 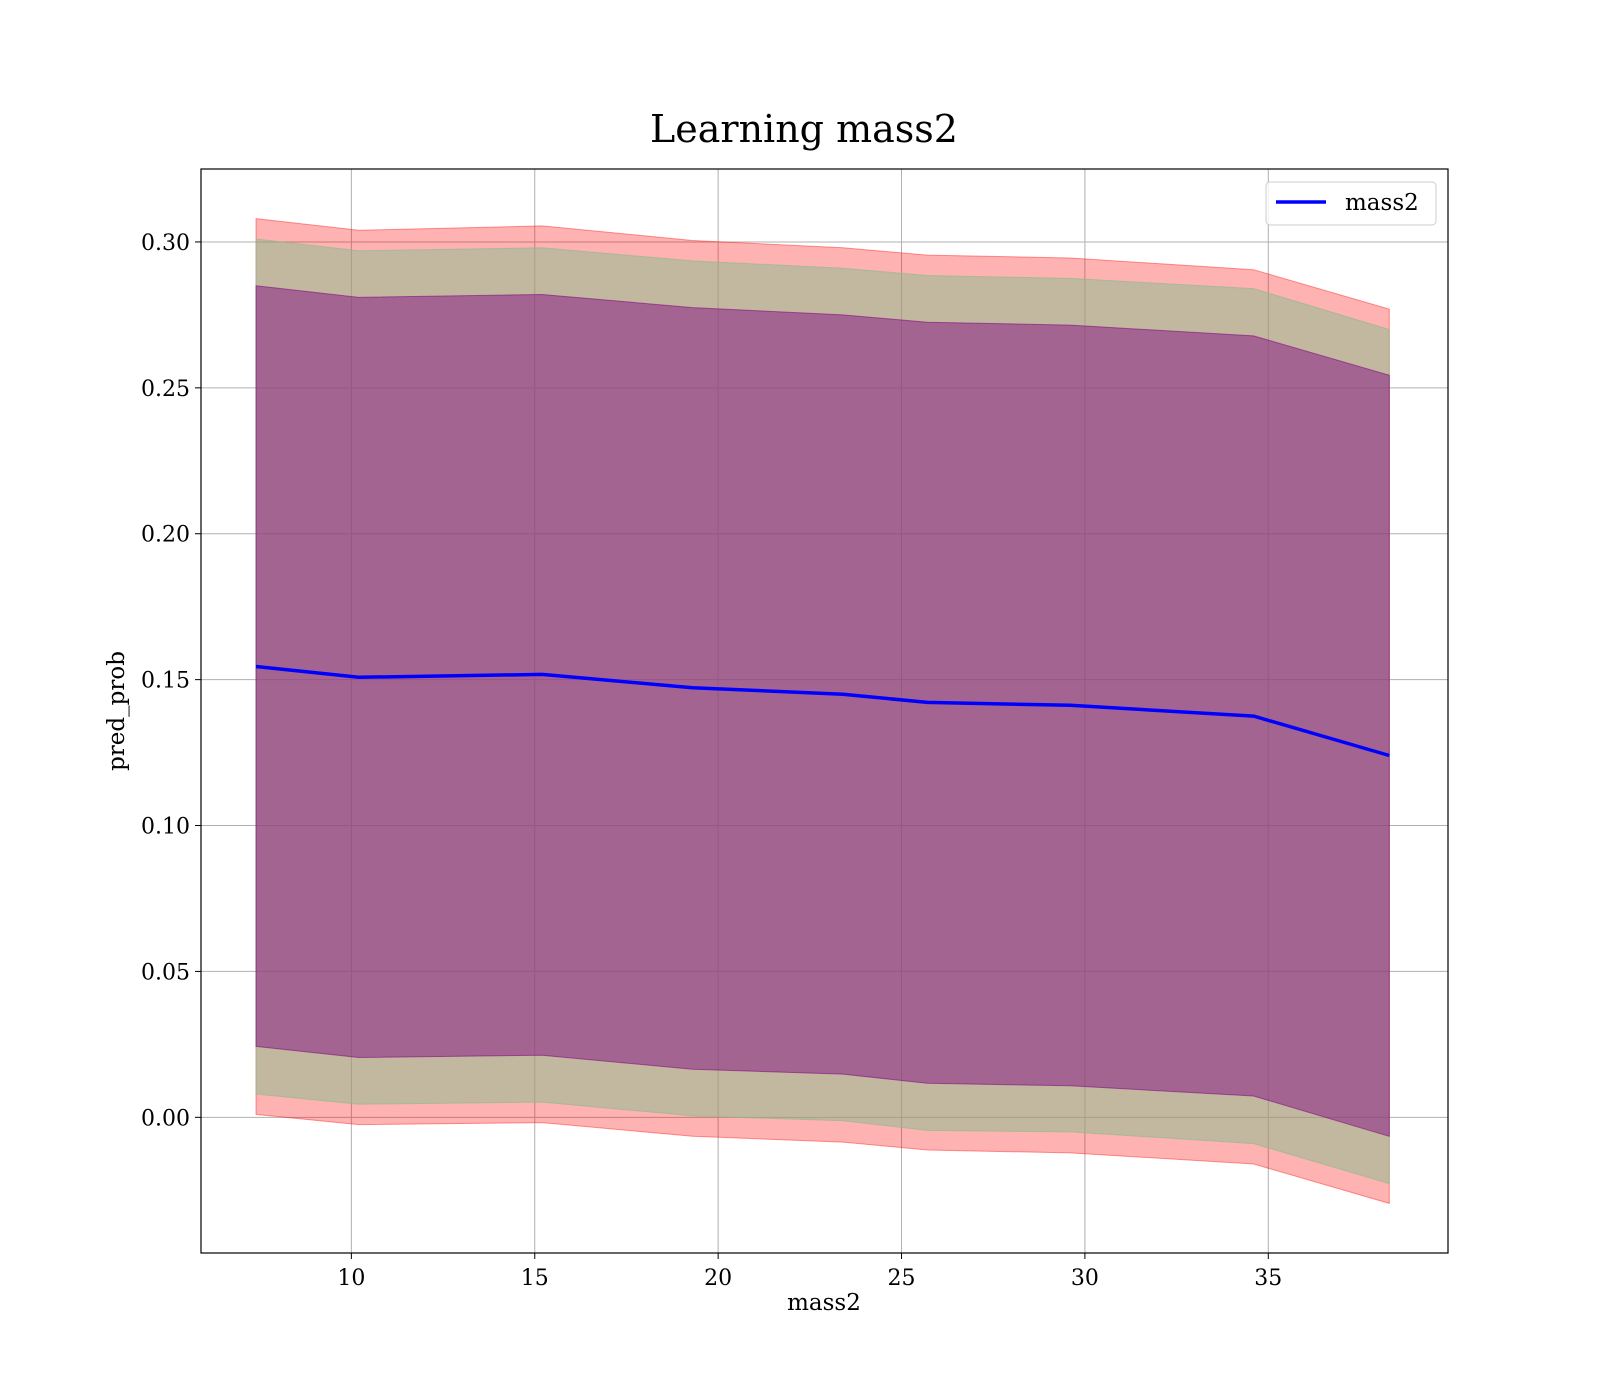 I want to click on y-tick-label: 0.20, so click(x=165, y=535).